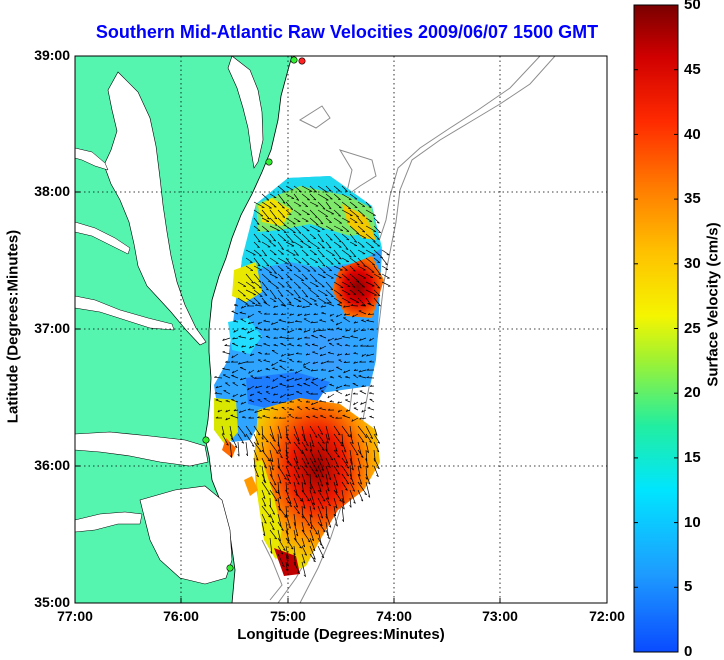 Image resolution: width=724 pixels, height=660 pixels. Describe the element at coordinates (699, 586) in the screenshot. I see `colorbar-tick-label: 5` at that location.